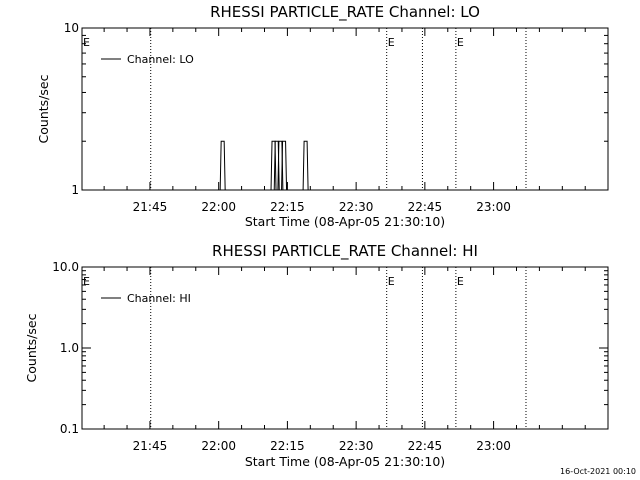  I want to click on y-tick-label: 1, so click(75, 190).